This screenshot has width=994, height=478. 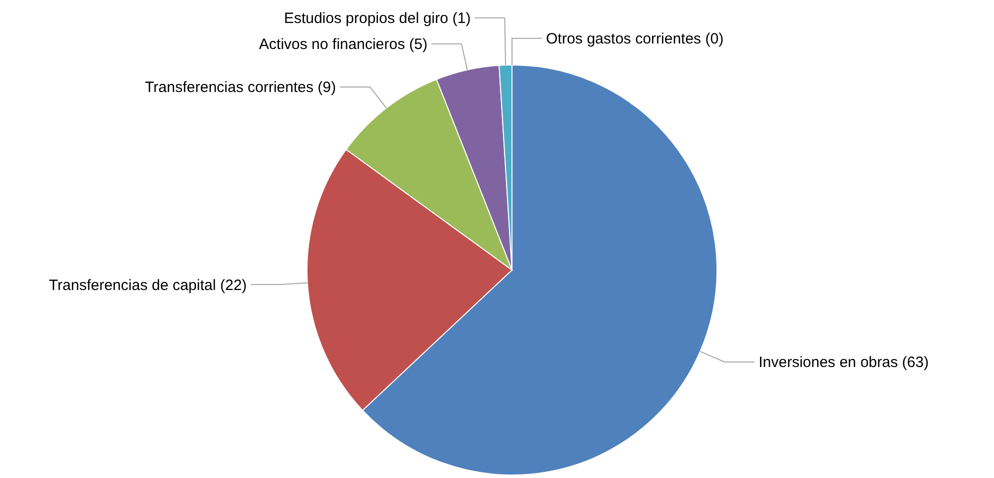 What do you see at coordinates (240, 87) in the screenshot?
I see `slice-label: Transferencias corrientes (9)` at bounding box center [240, 87].